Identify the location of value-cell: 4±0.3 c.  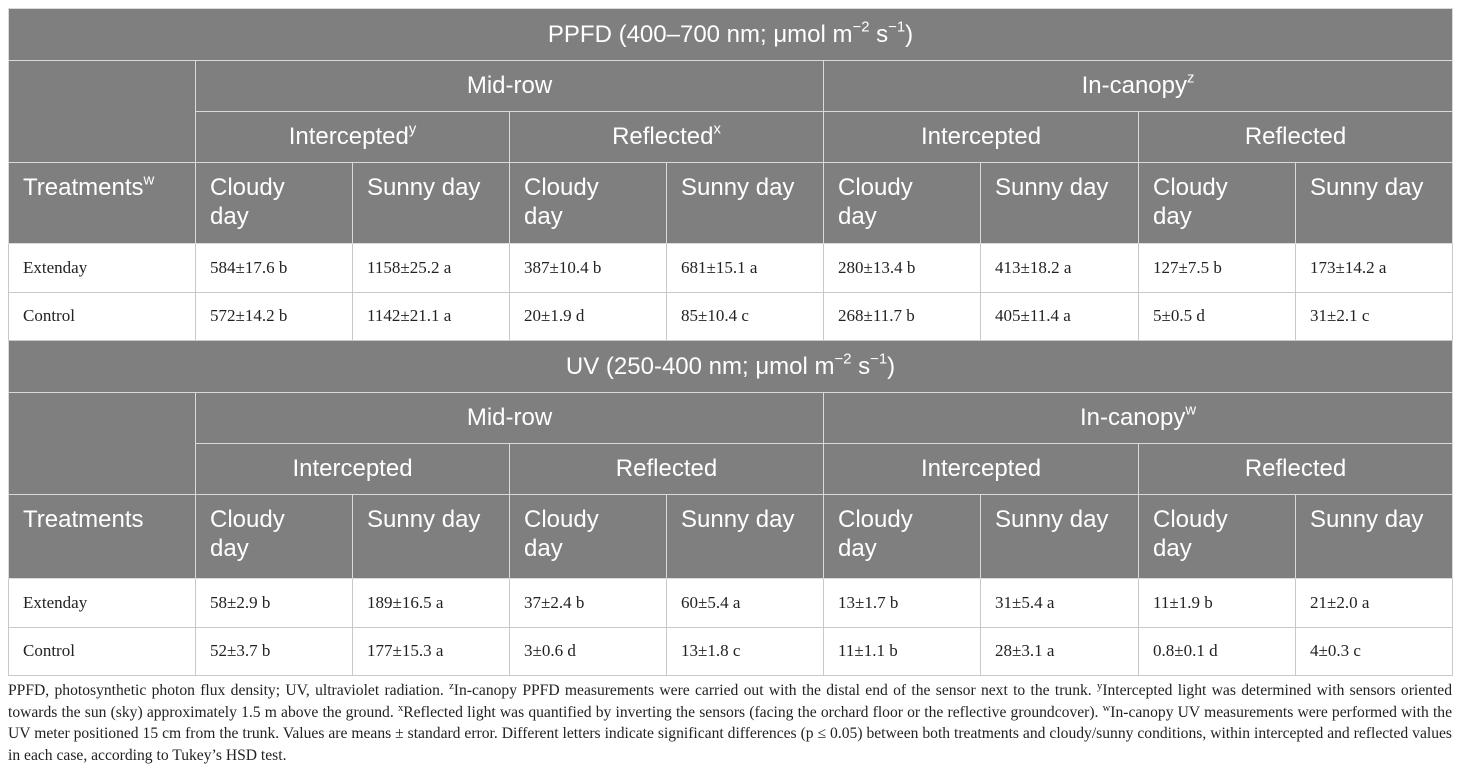
(1374, 651).